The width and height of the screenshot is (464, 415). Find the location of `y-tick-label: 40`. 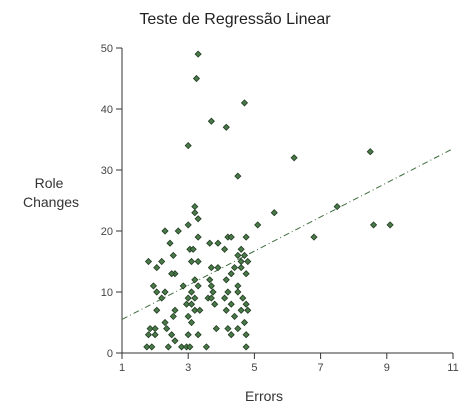

y-tick-label: 40 is located at coordinates (107, 110).